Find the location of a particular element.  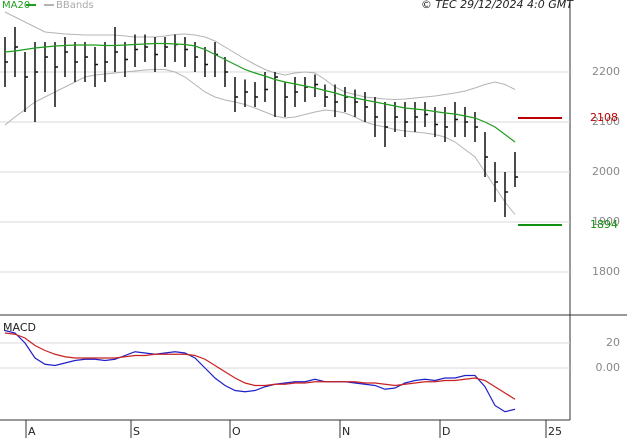

x-tick-label: N is located at coordinates (346, 431).